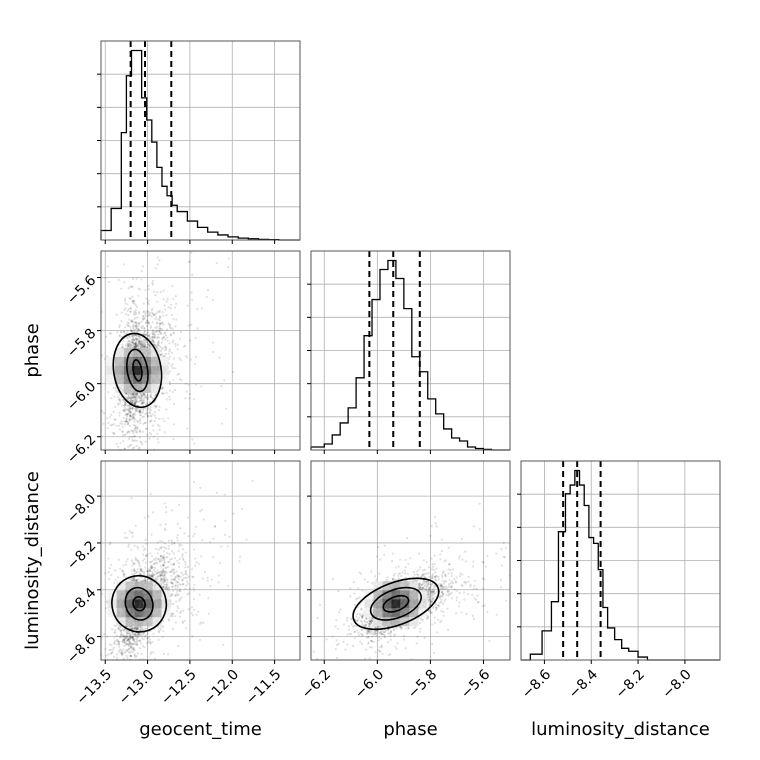 This screenshot has width=760, height=760. I want to click on 2d-2-grid, so click(410, 560).